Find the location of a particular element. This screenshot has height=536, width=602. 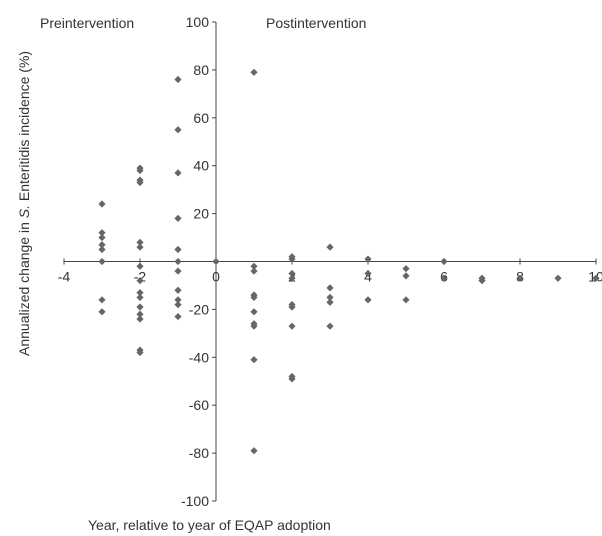

y-tick-label: -80 is located at coordinates (199, 453).